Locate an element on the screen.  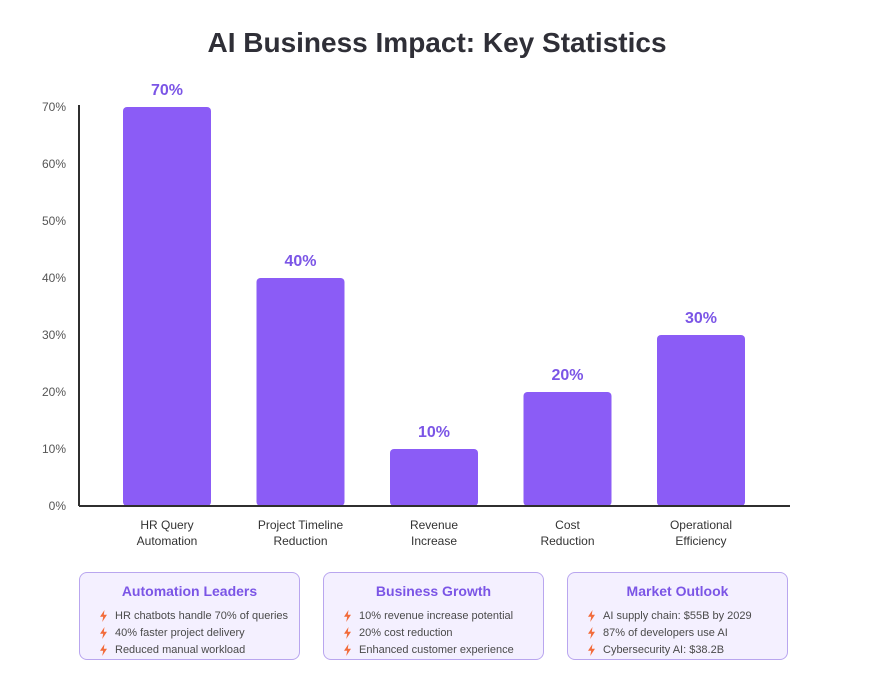
data-label: 10% is located at coordinates (434, 432).